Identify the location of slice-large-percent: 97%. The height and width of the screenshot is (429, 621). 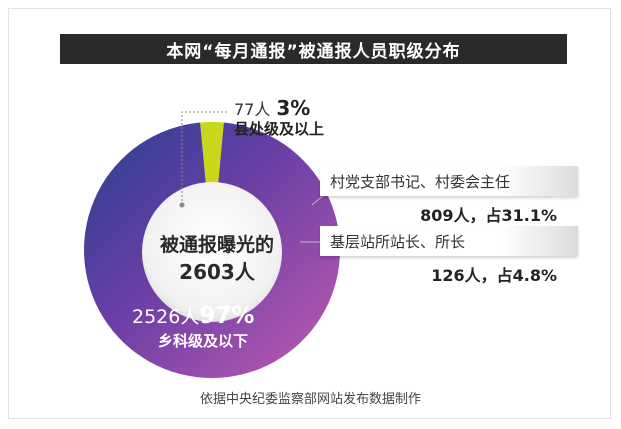
(227, 316).